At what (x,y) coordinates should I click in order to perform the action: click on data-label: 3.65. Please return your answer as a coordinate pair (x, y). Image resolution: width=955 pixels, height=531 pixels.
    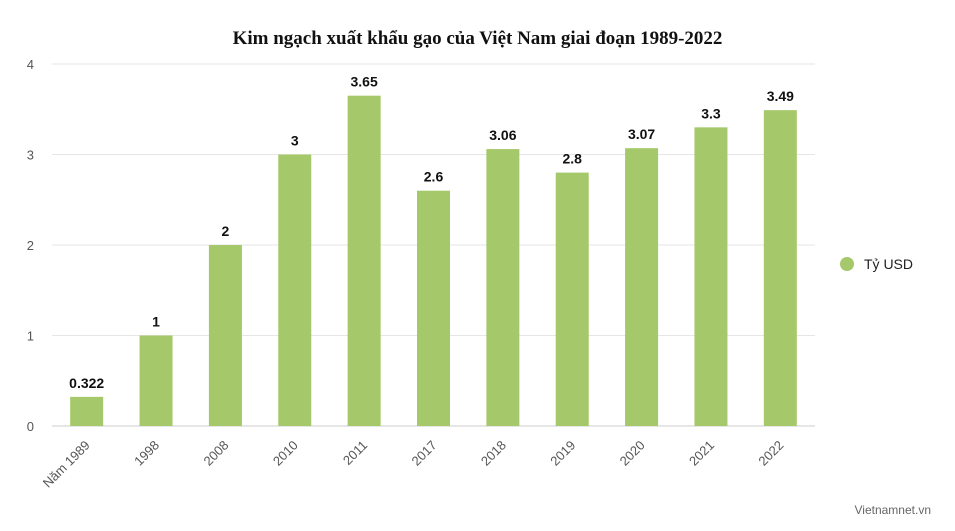
    Looking at the image, I should click on (364, 82).